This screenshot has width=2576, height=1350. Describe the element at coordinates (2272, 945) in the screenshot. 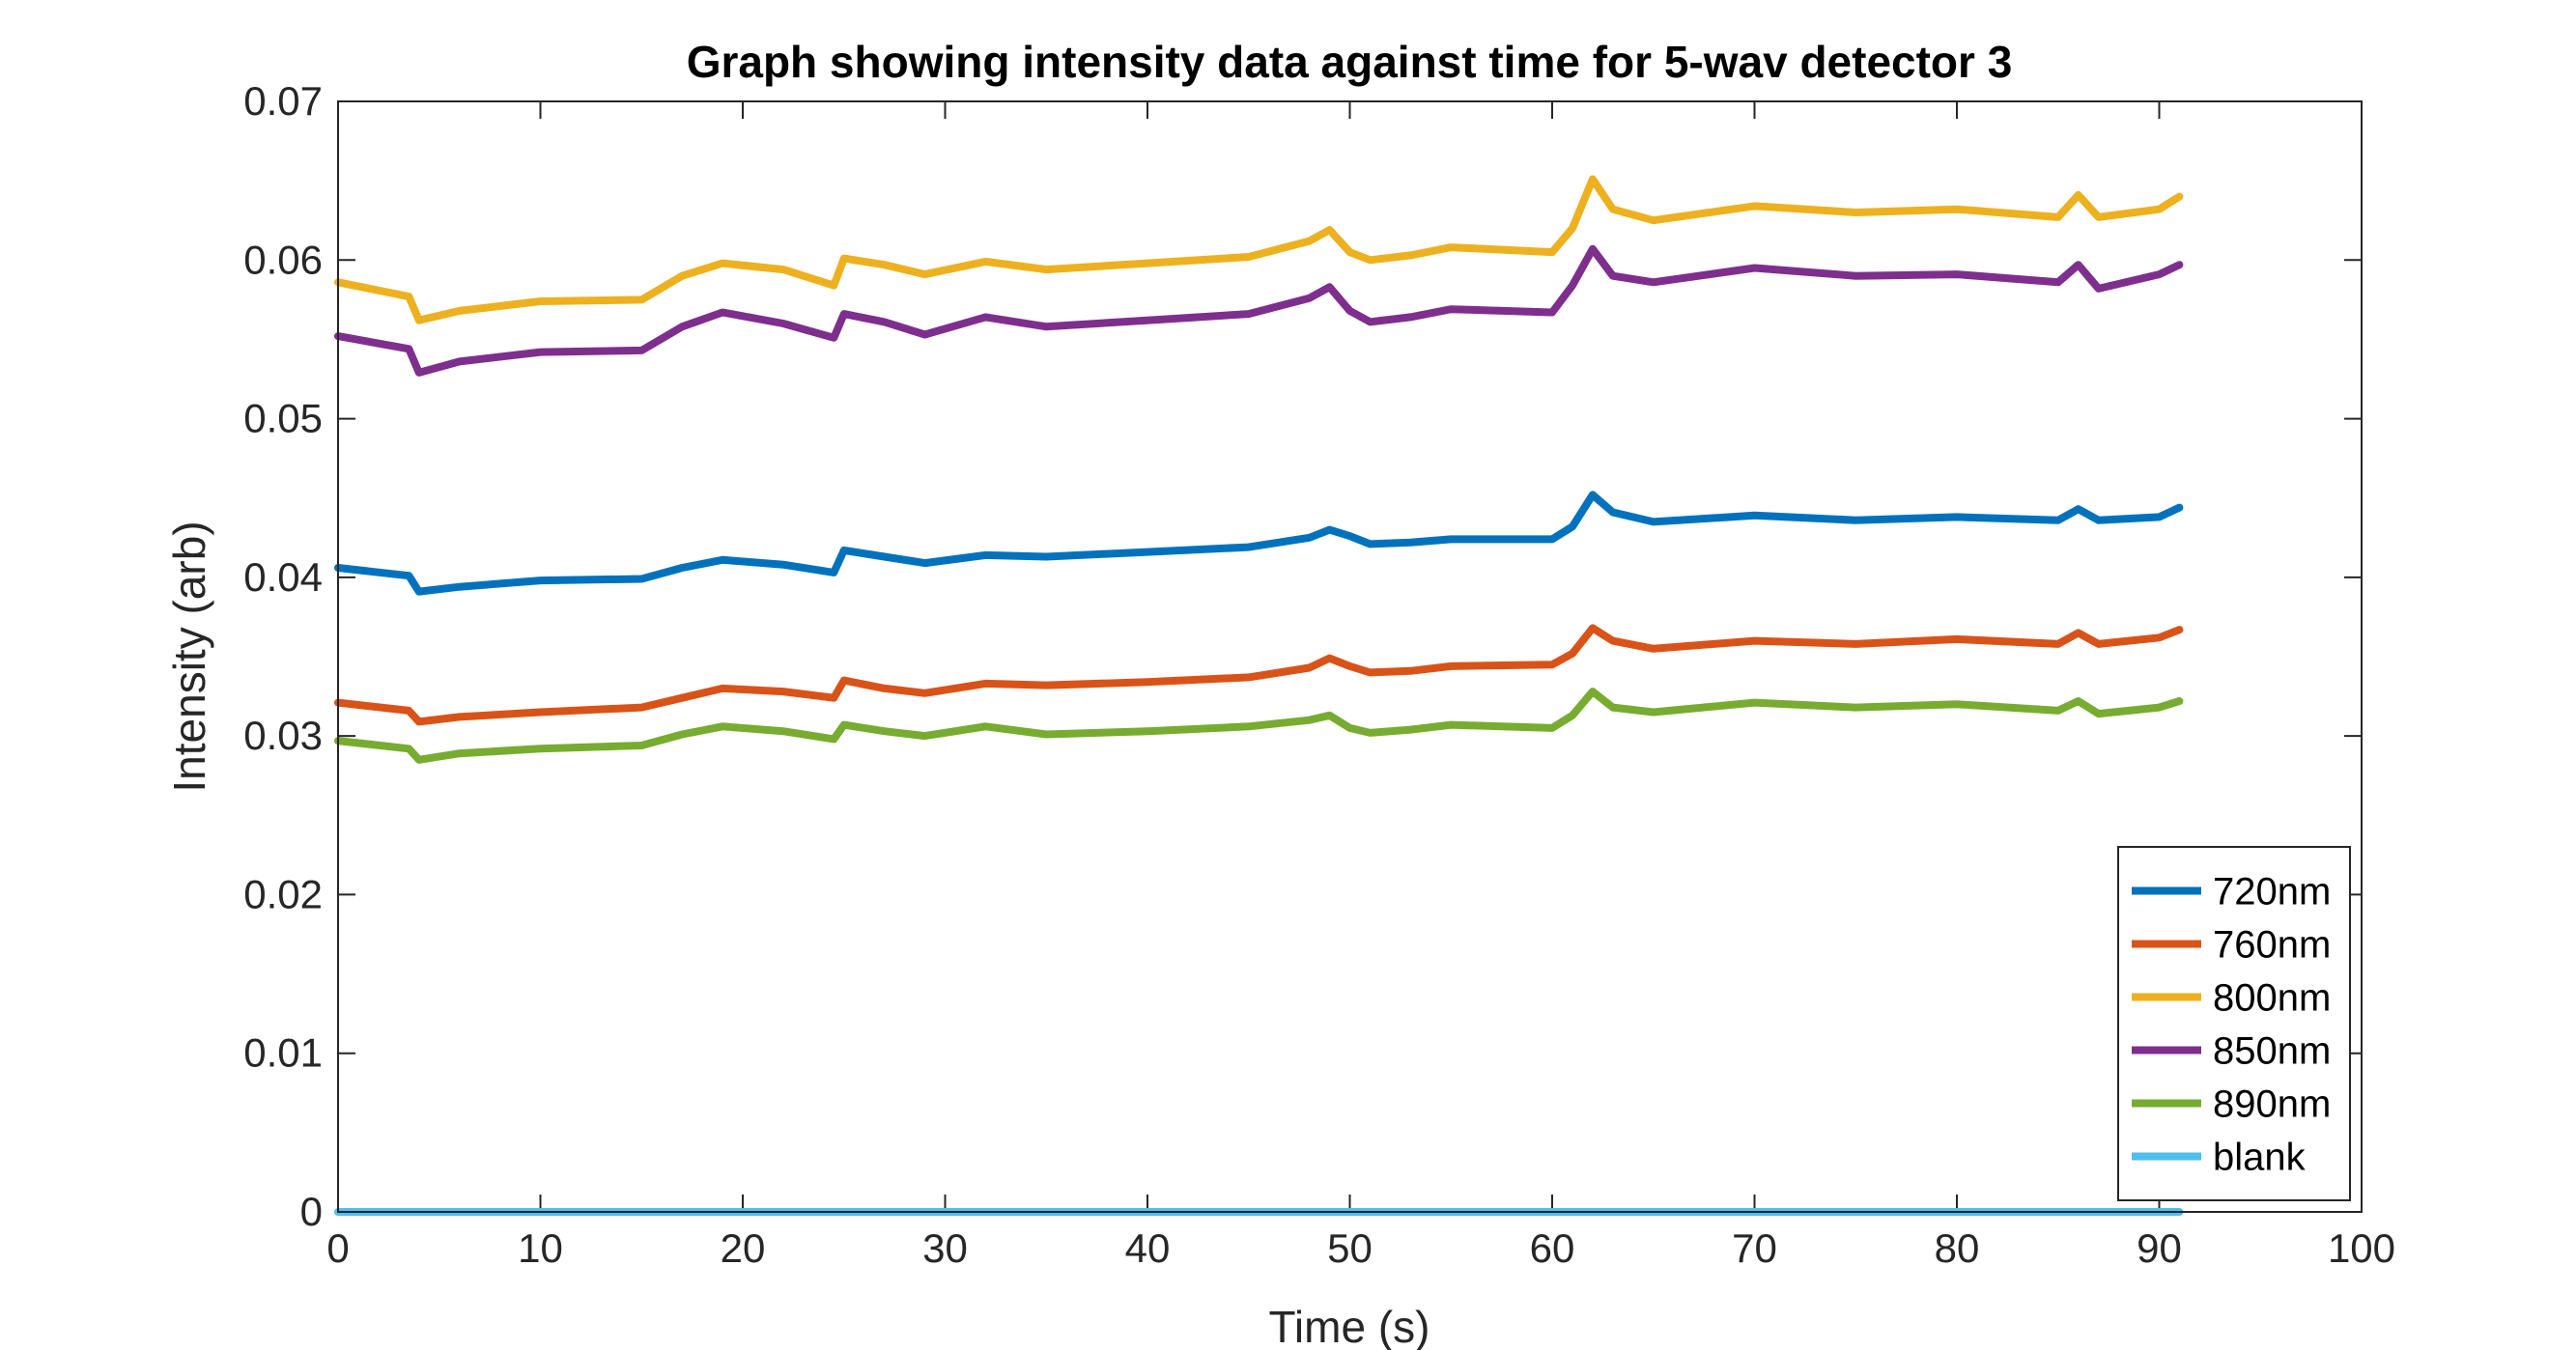

I see `legend-label: 760nm` at that location.